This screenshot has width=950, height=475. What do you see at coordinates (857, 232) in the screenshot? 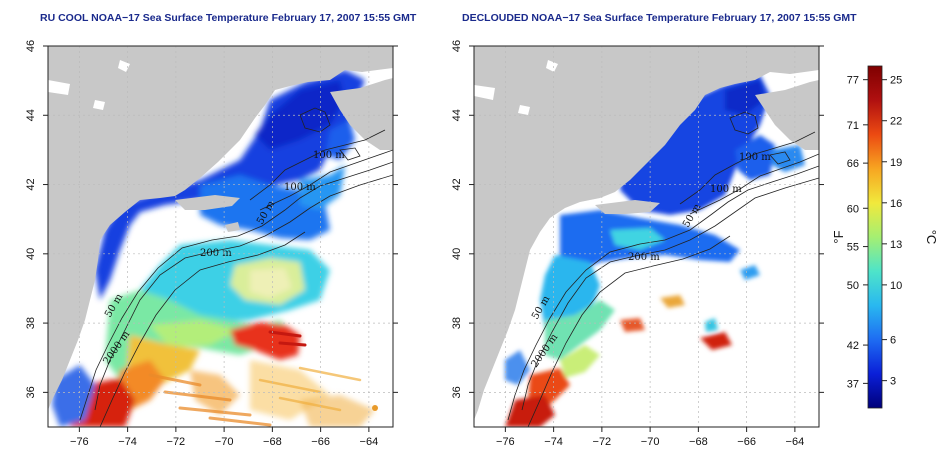
I see `fahrenheit-scale: 77 71 66 60 55 50 42 37` at bounding box center [857, 232].